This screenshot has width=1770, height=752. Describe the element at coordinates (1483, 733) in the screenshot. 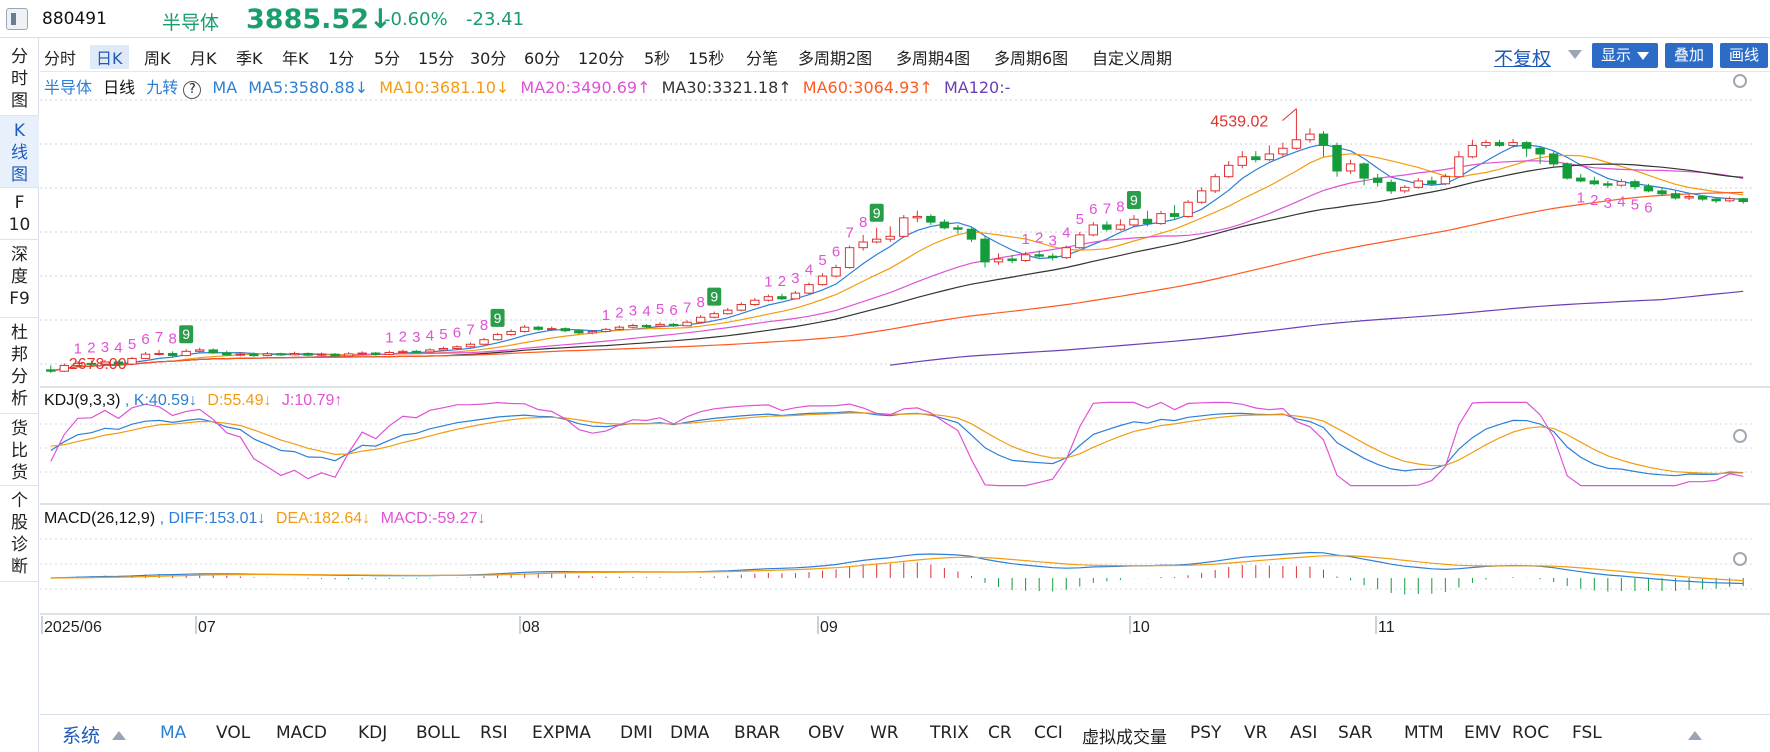

I see `indicator-tab-emv: EMV` at that location.